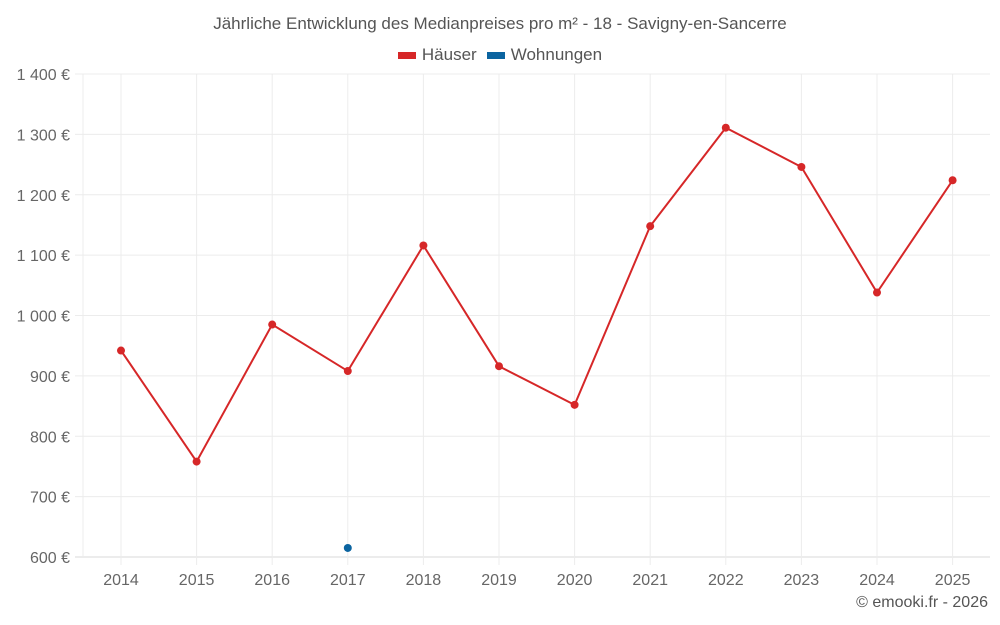  Describe the element at coordinates (50, 558) in the screenshot. I see `y-tick-label: 600 €` at that location.